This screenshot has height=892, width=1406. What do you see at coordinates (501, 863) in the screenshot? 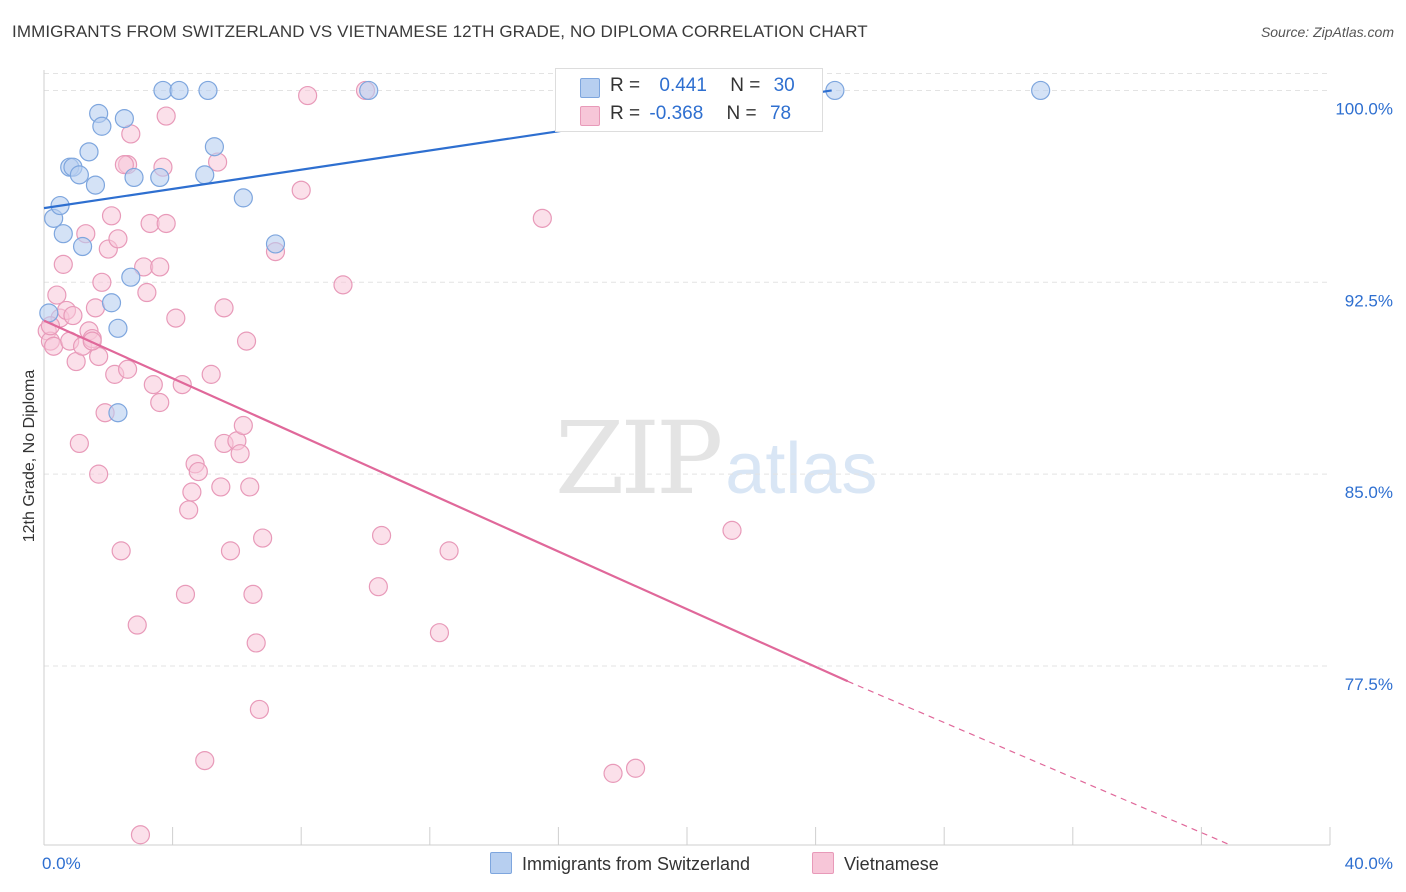
I see `bottom-legend-swatch-blue` at bounding box center [501, 863].